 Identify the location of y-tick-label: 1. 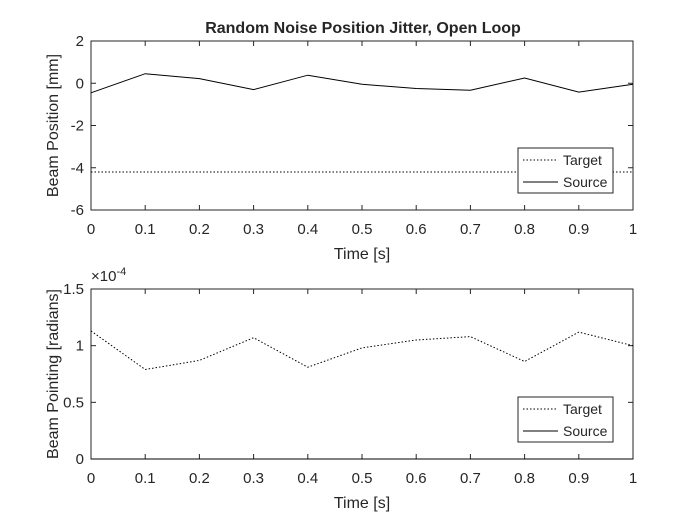
(80, 346).